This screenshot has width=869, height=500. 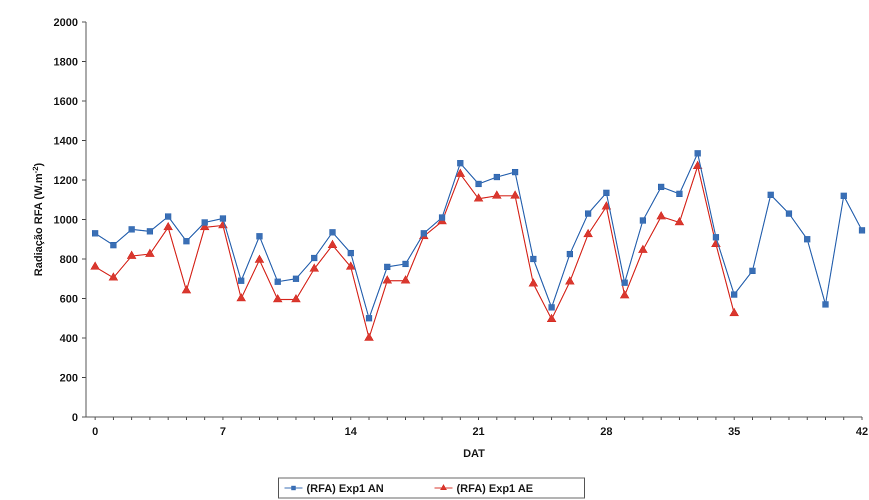 I want to click on y-tick-label: 0, so click(x=75, y=418).